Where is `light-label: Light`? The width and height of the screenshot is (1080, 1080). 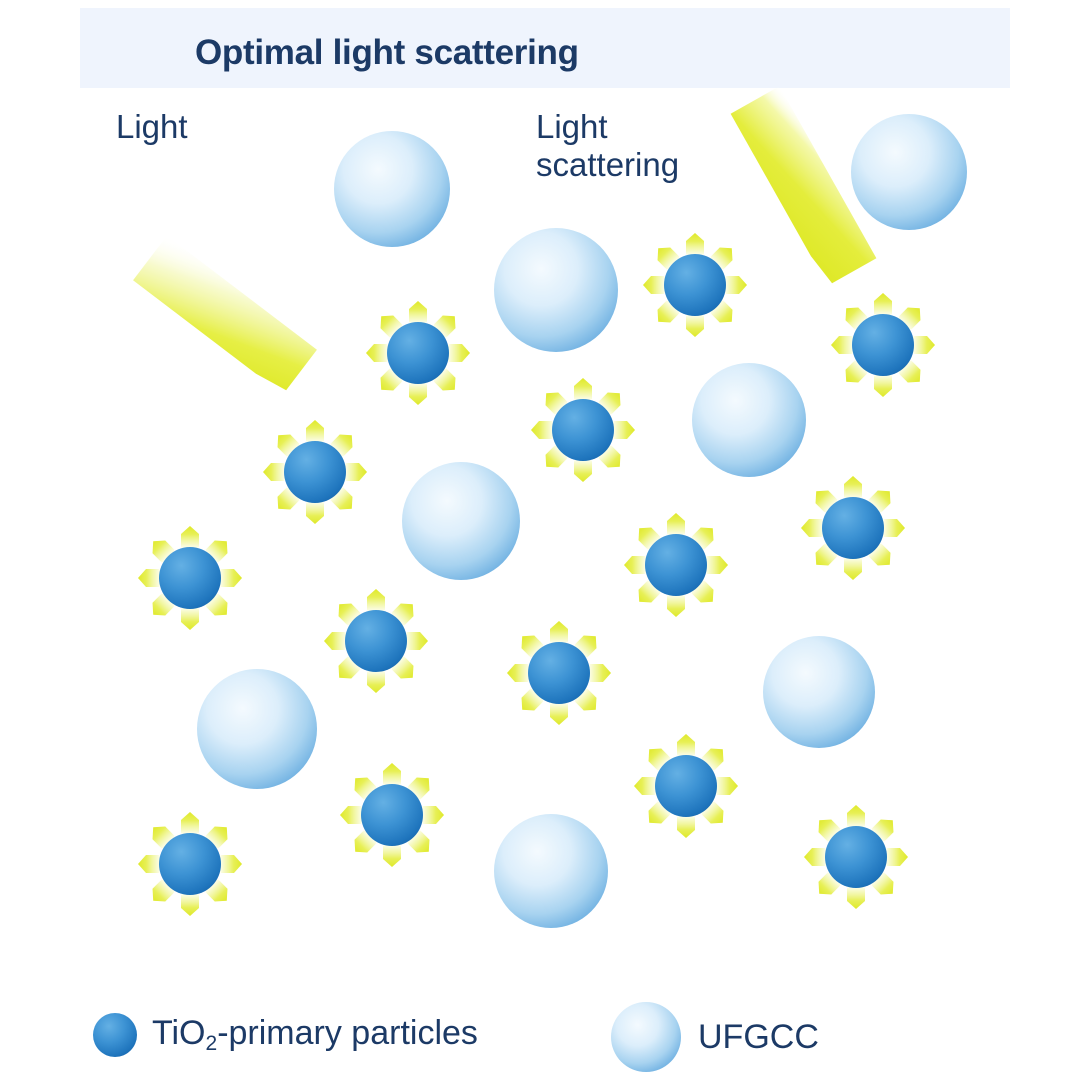 light-label: Light is located at coordinates (152, 126).